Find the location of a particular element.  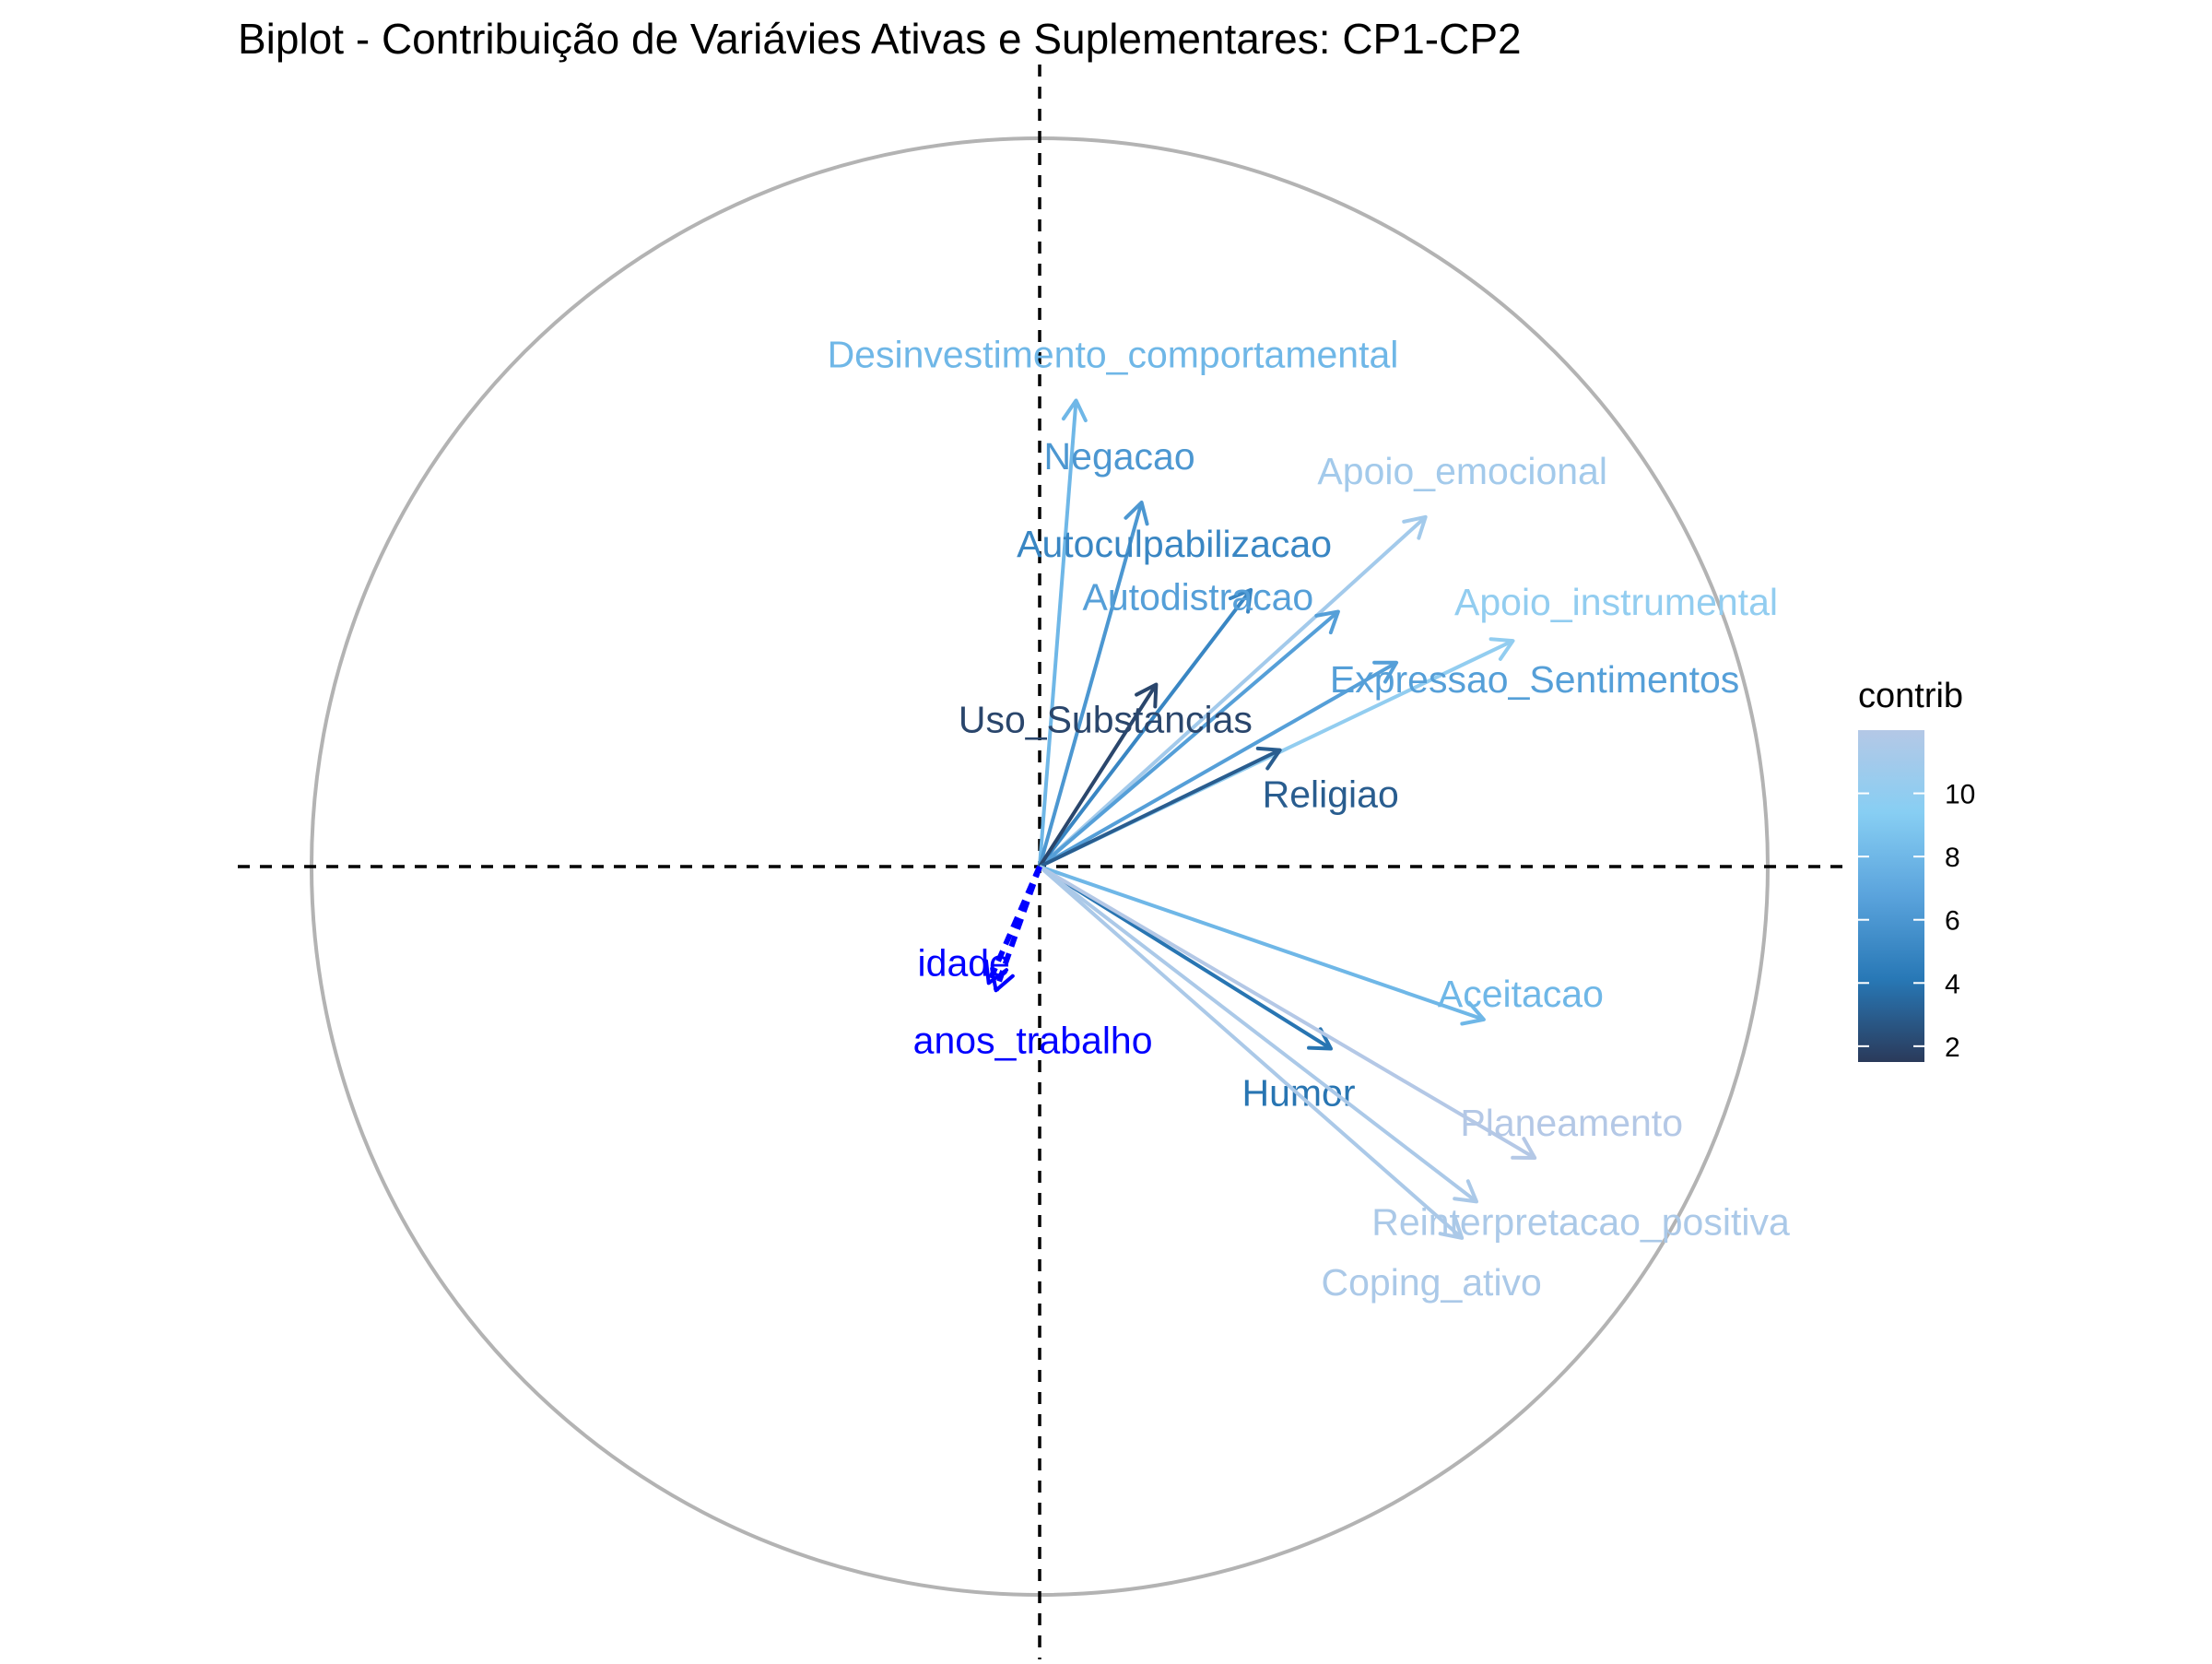

arrow-line-autodistracao is located at coordinates (1189, 738).